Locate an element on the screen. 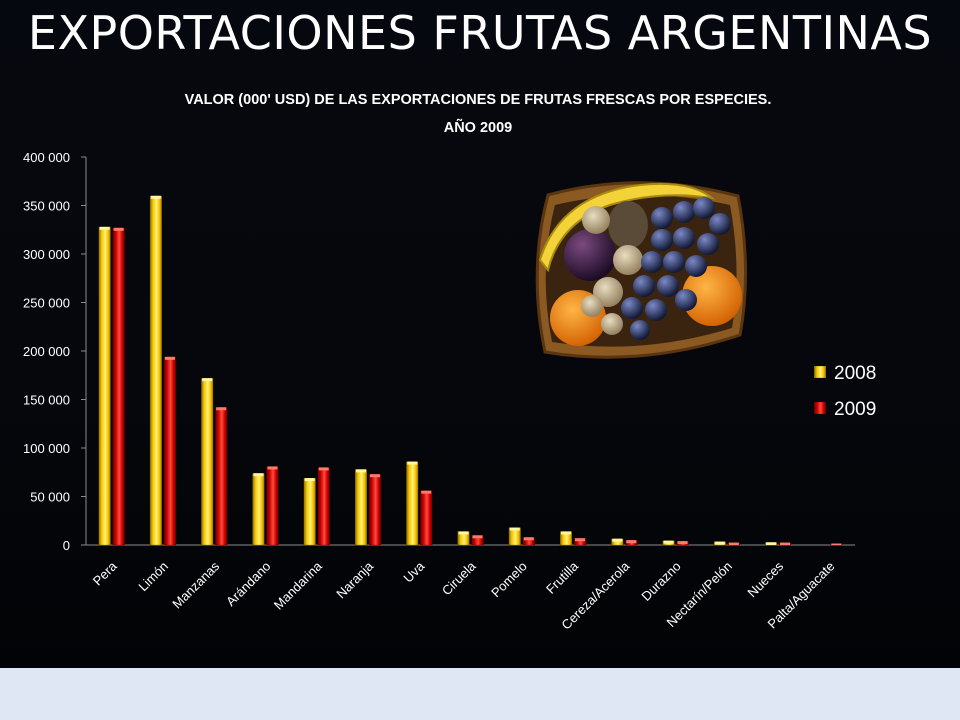 This screenshot has width=960, height=720. y-tick-label: 350 000 is located at coordinates (46, 206).